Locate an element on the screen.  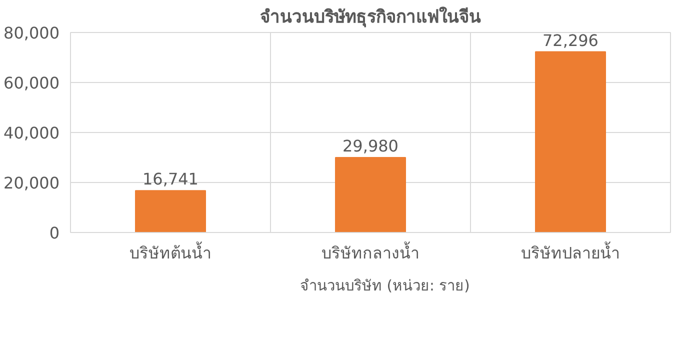
data-label: 29,980 is located at coordinates (370, 146).